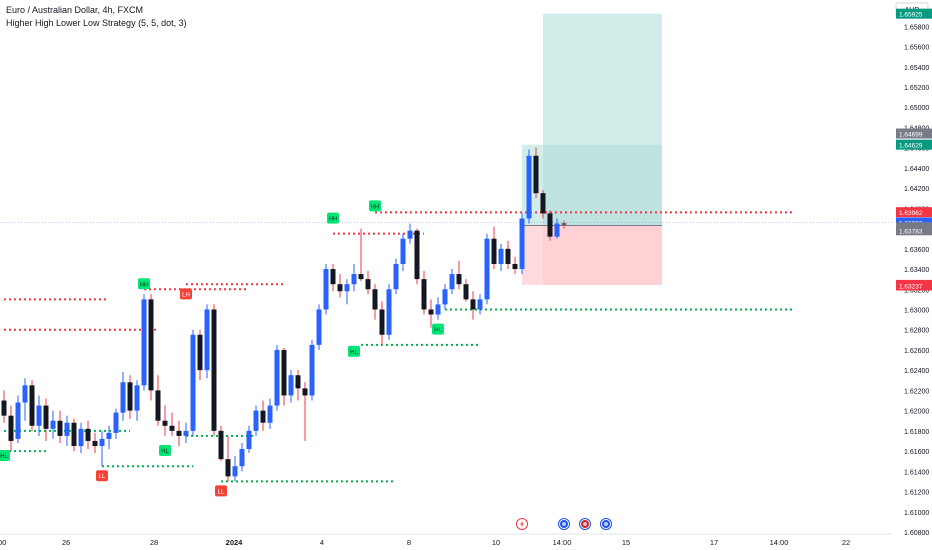 The width and height of the screenshot is (932, 550). Describe the element at coordinates (916, 250) in the screenshot. I see `price-axis-tick: 1.63600` at that location.